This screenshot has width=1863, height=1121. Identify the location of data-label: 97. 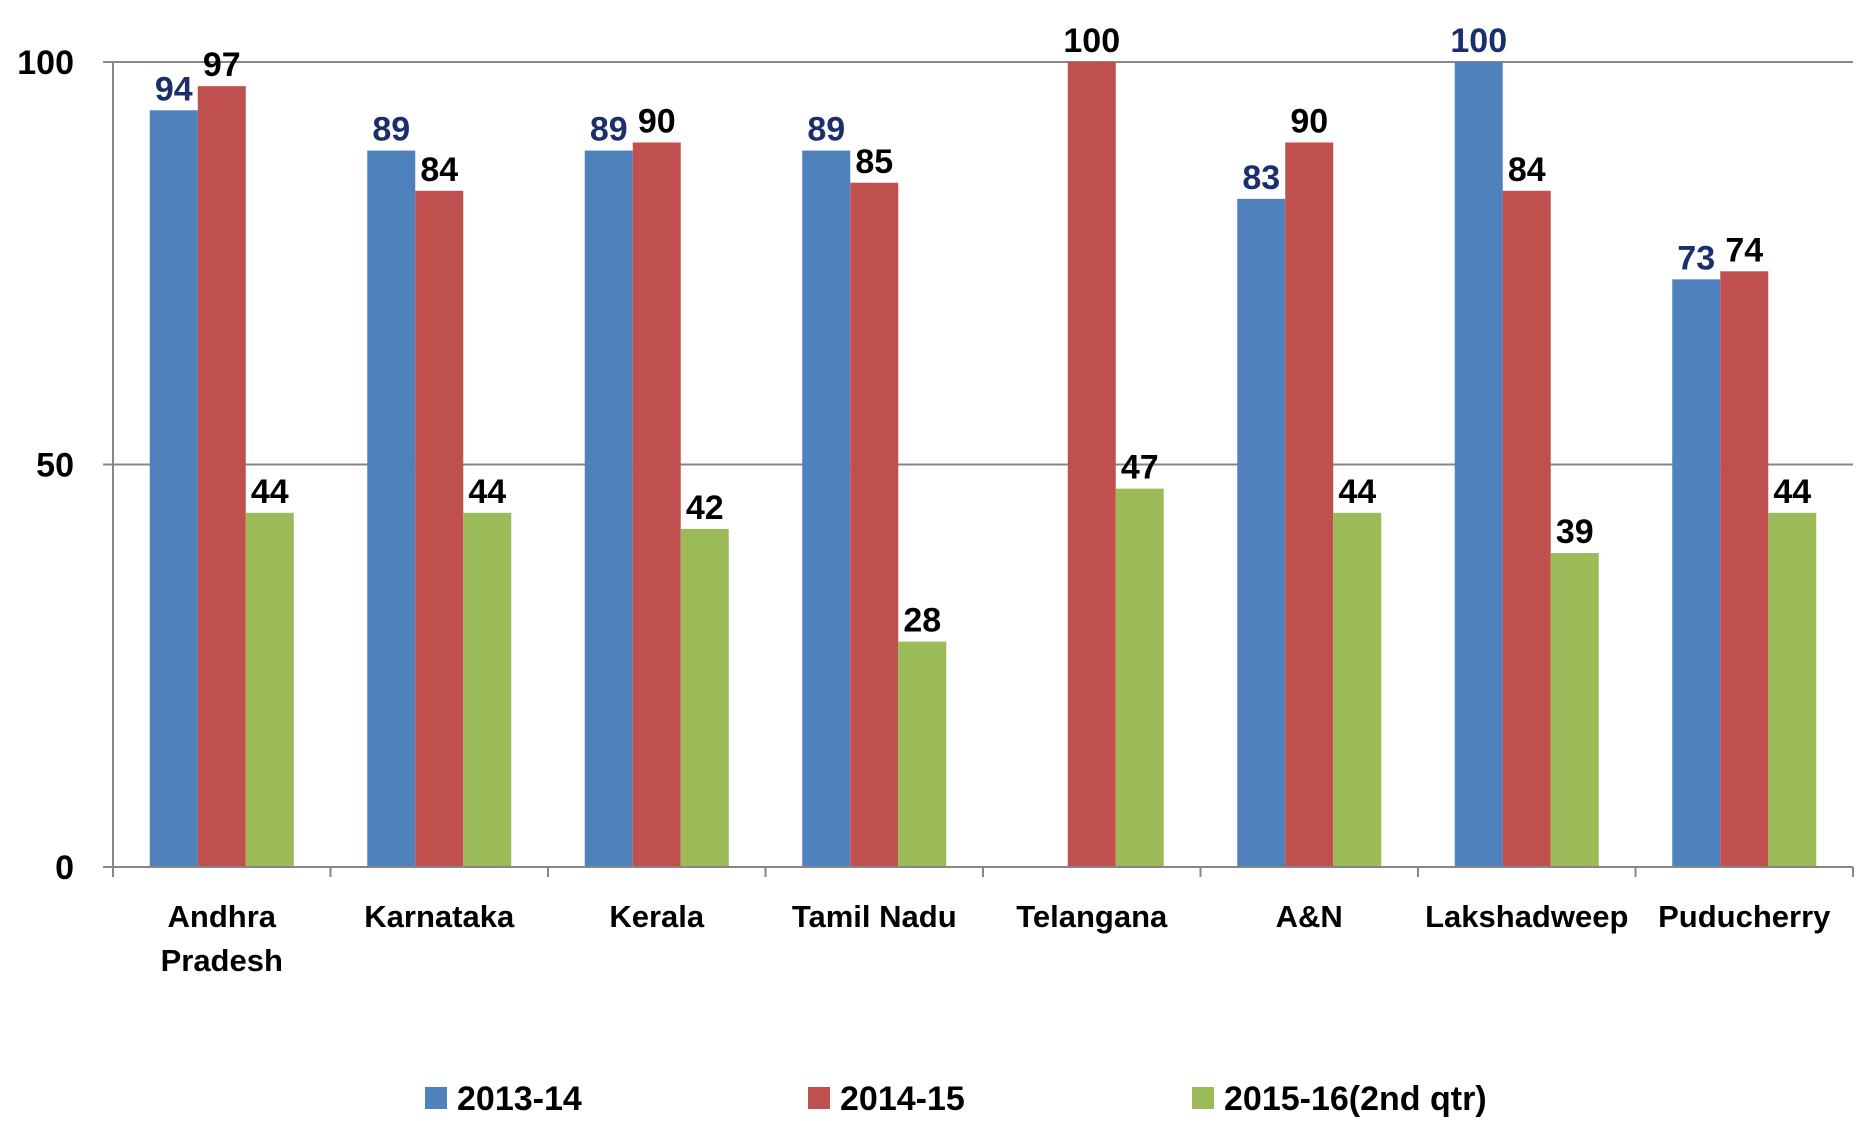
(222, 65).